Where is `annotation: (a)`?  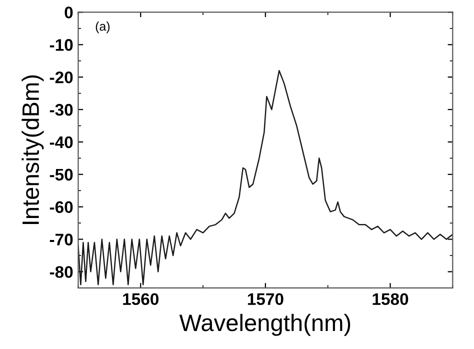
annotation: (a) is located at coordinates (103, 28).